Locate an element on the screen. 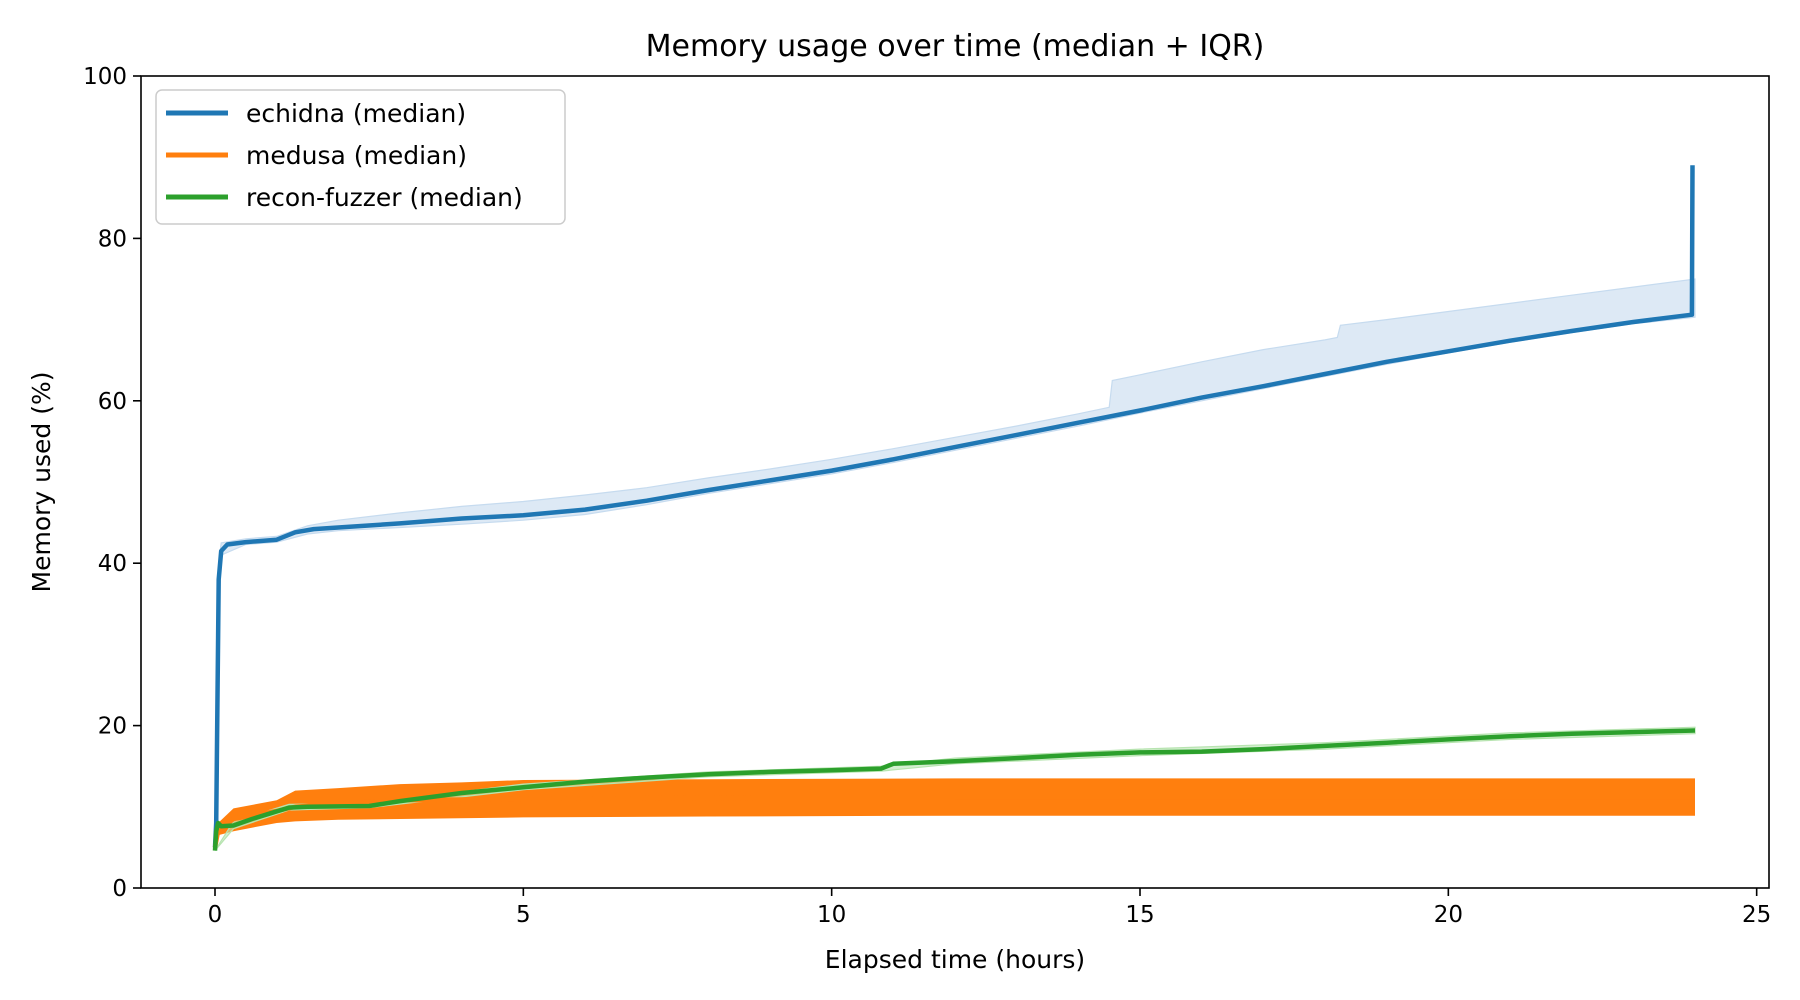 The image size is (1800, 1000). y-tick-label-40: 40 is located at coordinates (112, 564).